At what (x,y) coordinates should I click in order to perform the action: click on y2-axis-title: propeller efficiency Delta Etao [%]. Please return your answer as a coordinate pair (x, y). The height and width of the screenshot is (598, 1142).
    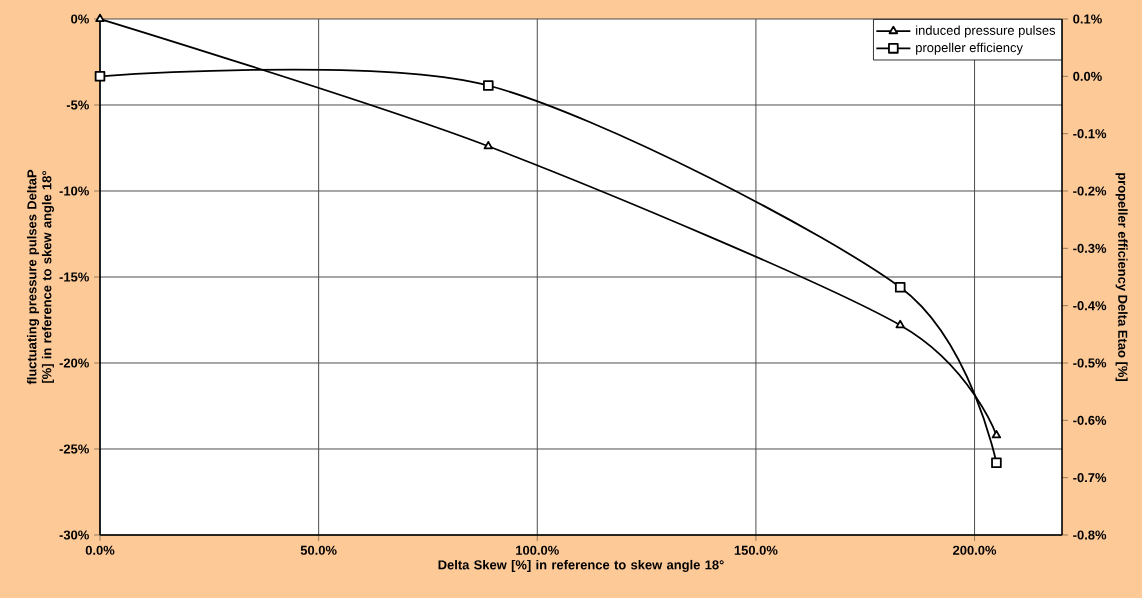
    Looking at the image, I should click on (1121, 277).